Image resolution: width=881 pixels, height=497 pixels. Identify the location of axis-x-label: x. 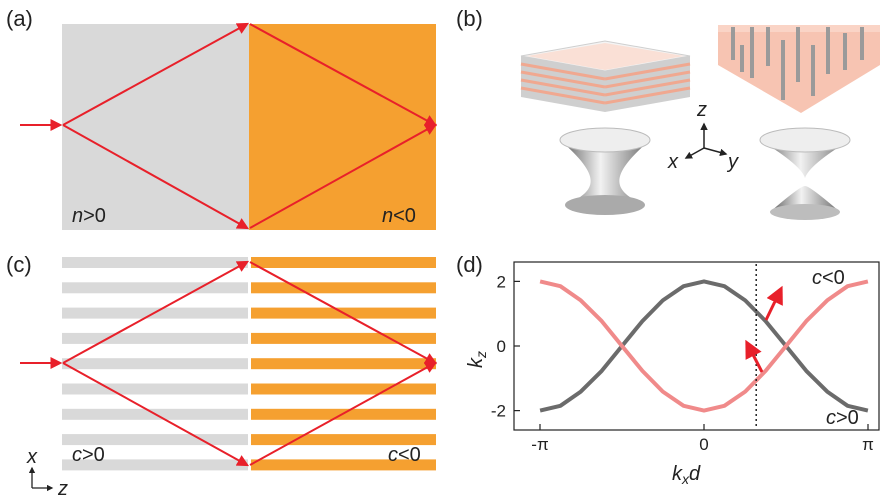
(673, 162).